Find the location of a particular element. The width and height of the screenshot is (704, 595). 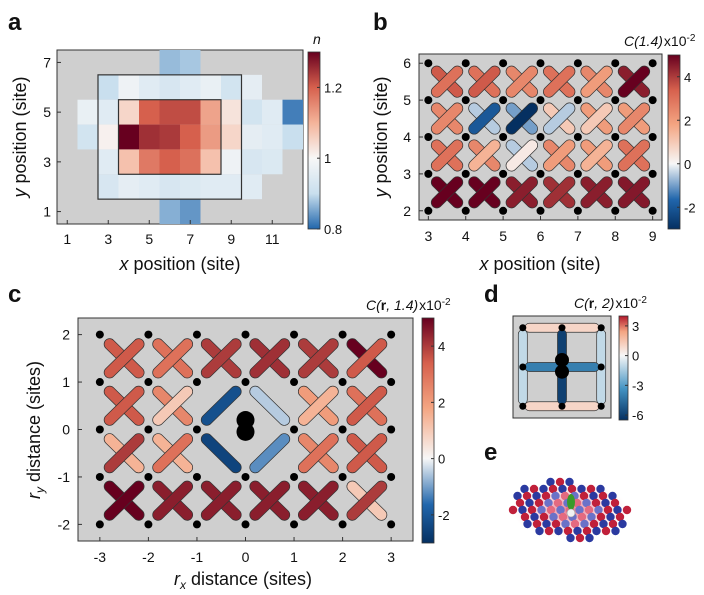

panel-b-dots is located at coordinates (540, 137).